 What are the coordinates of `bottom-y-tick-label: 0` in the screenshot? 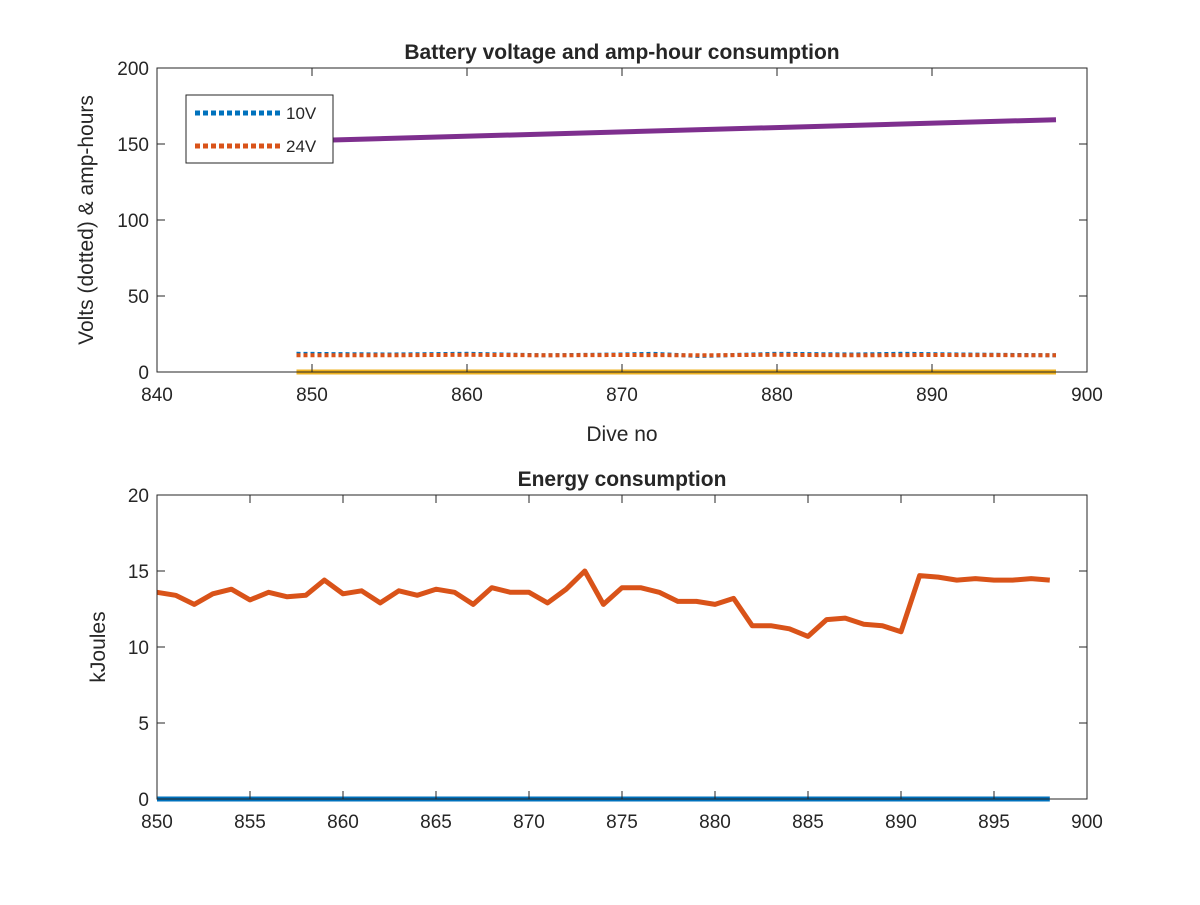 It's located at (143, 800).